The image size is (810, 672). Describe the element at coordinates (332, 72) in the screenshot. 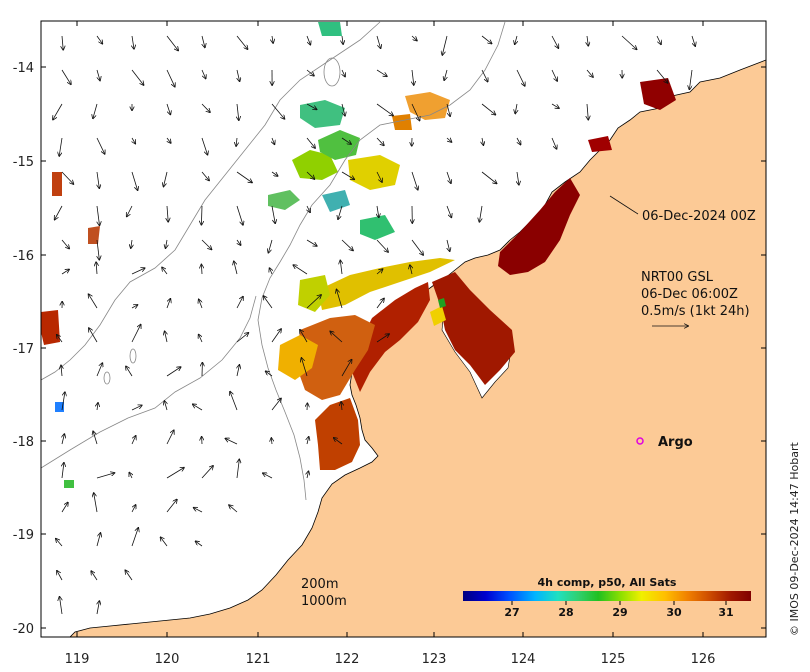

I see `island` at that location.